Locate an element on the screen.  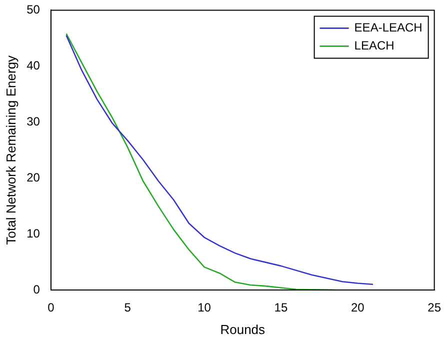
x-tick-label: 10 is located at coordinates (205, 307).